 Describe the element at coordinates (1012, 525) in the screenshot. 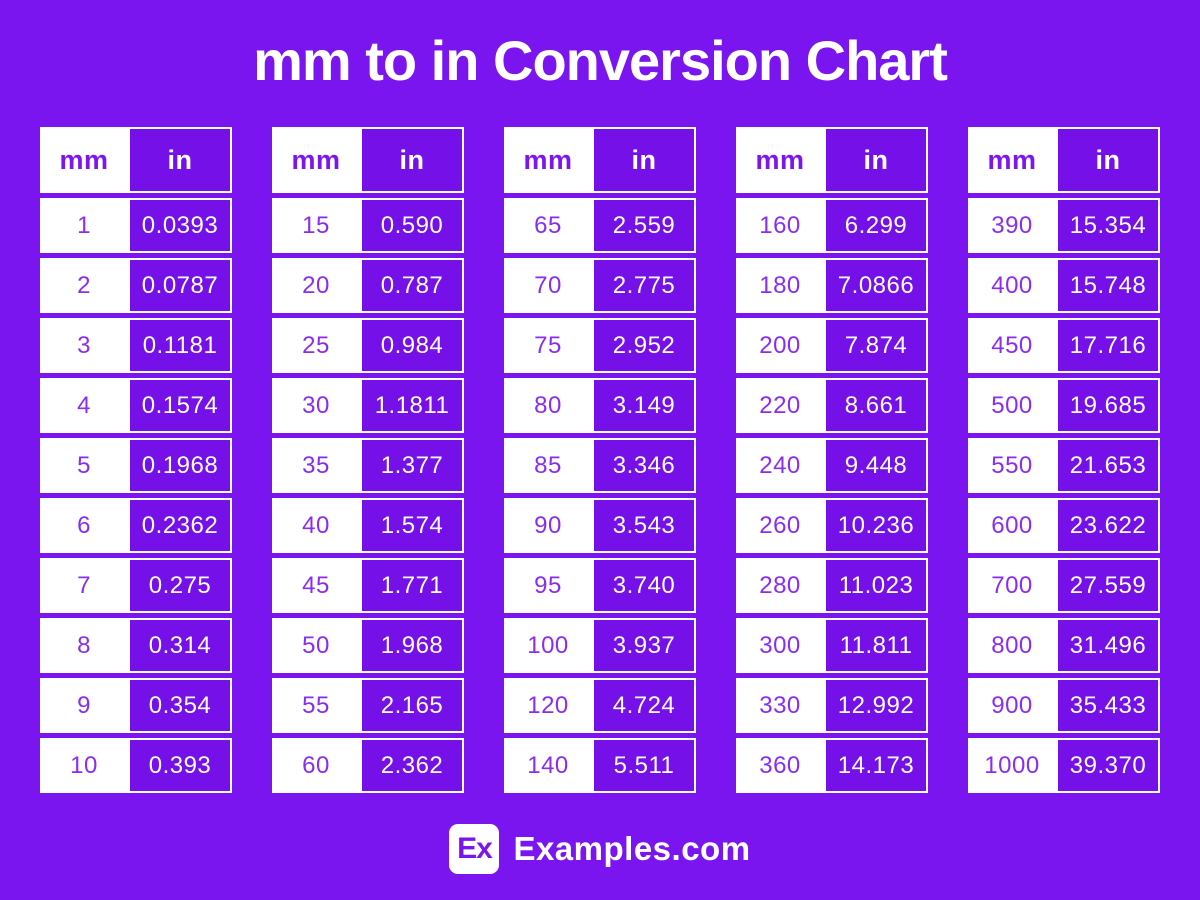

I see `mm-value-cell: 600` at that location.